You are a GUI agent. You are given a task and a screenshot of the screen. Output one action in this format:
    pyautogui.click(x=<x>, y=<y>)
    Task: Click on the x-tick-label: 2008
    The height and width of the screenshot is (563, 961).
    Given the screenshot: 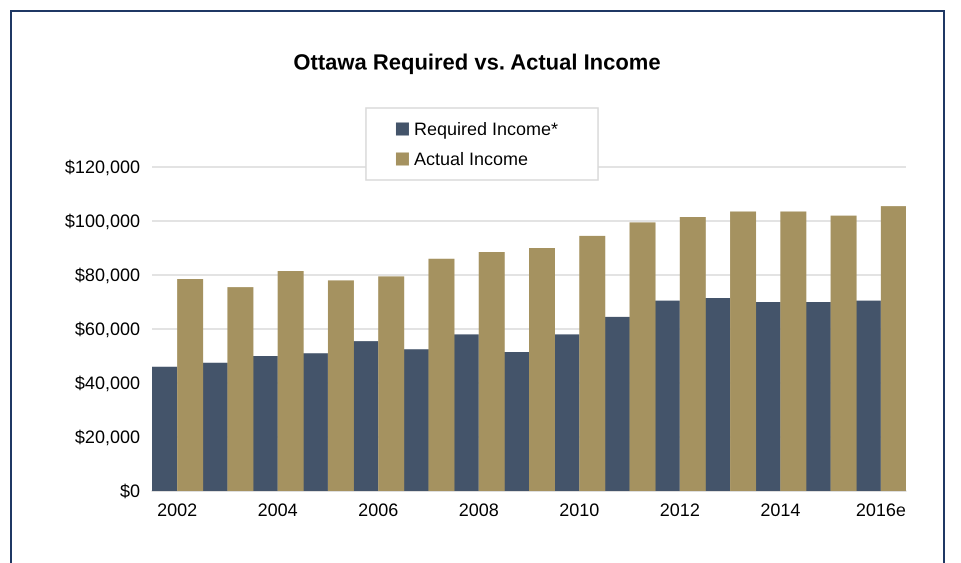 What is the action you would take?
    pyautogui.click(x=478, y=510)
    